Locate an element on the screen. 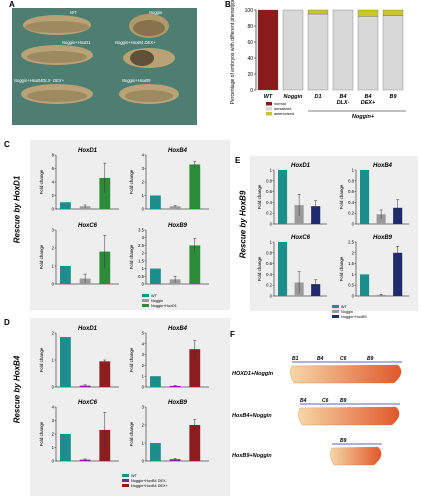 The width and height of the screenshot is (421, 500). b-legend-label: anteriorized is located at coordinates (284, 114).